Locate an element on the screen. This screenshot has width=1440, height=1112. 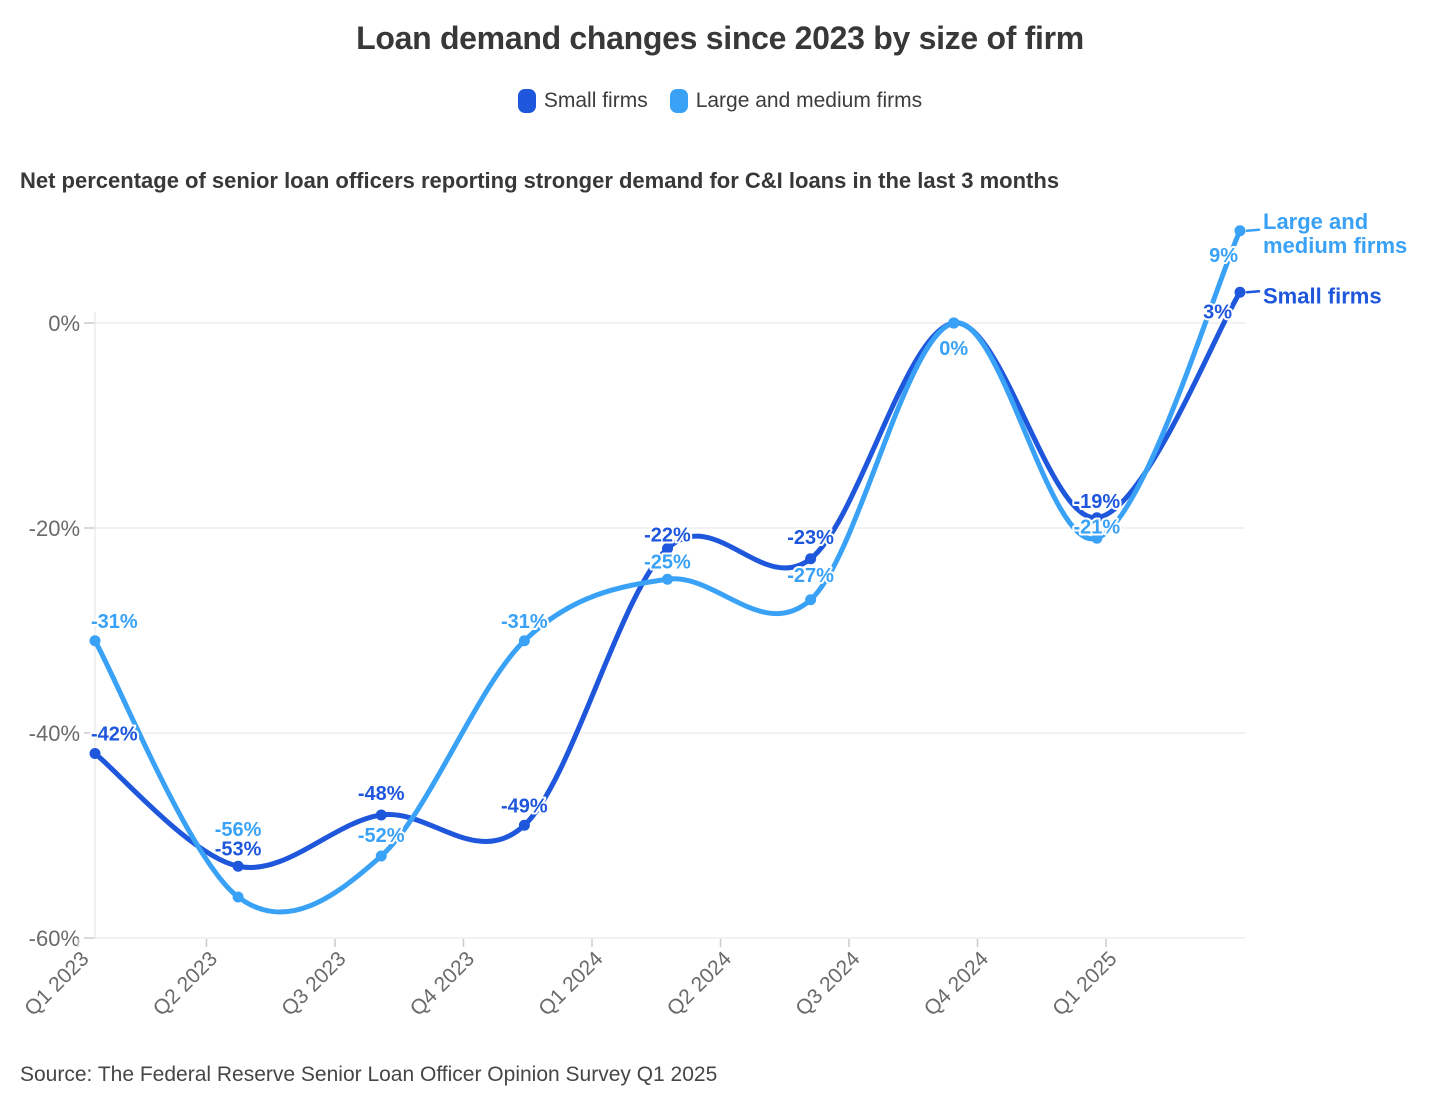
data-point-label-large-and-medium-firms: 9% is located at coordinates (1223, 256).